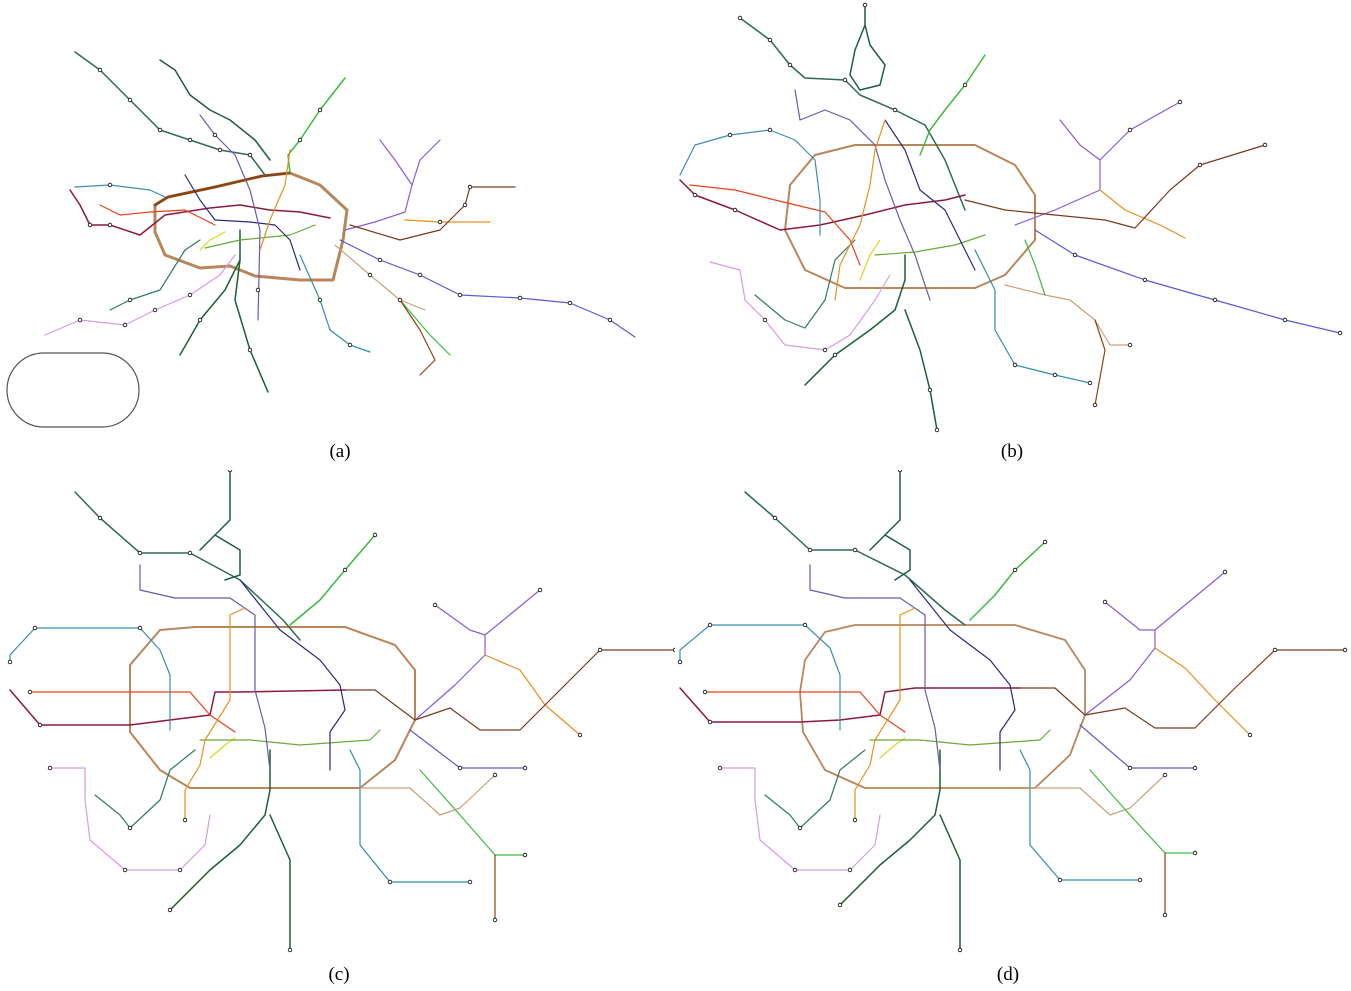 This screenshot has height=991, width=1351. What do you see at coordinates (316, 125) in the screenshot?
I see `line-north-east` at bounding box center [316, 125].